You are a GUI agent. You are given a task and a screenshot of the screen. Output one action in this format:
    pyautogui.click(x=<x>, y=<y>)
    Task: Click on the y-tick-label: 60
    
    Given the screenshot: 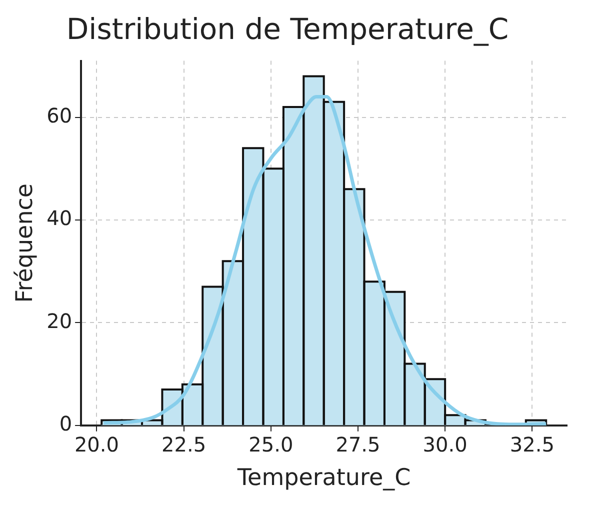 What is the action you would take?
    pyautogui.click(x=59, y=115)
    